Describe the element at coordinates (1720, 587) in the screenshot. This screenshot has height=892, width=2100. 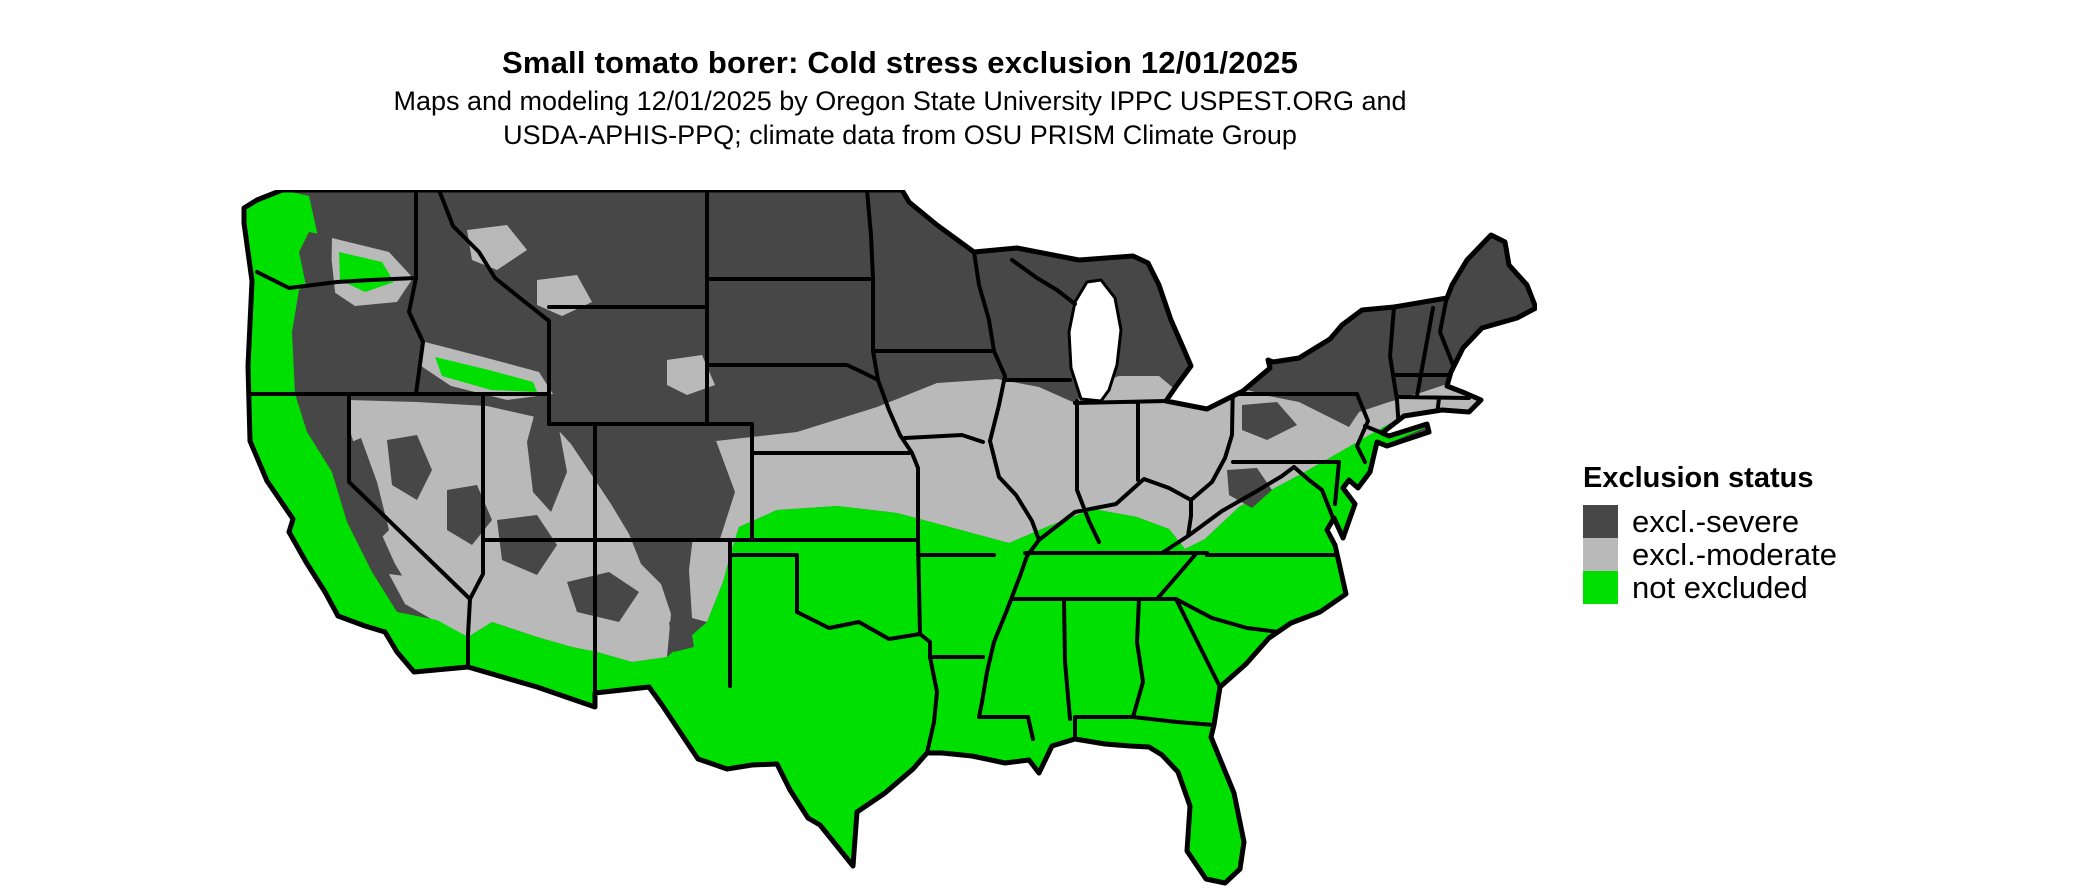
I see `legend-label-not-excluded: not excluded` at that location.